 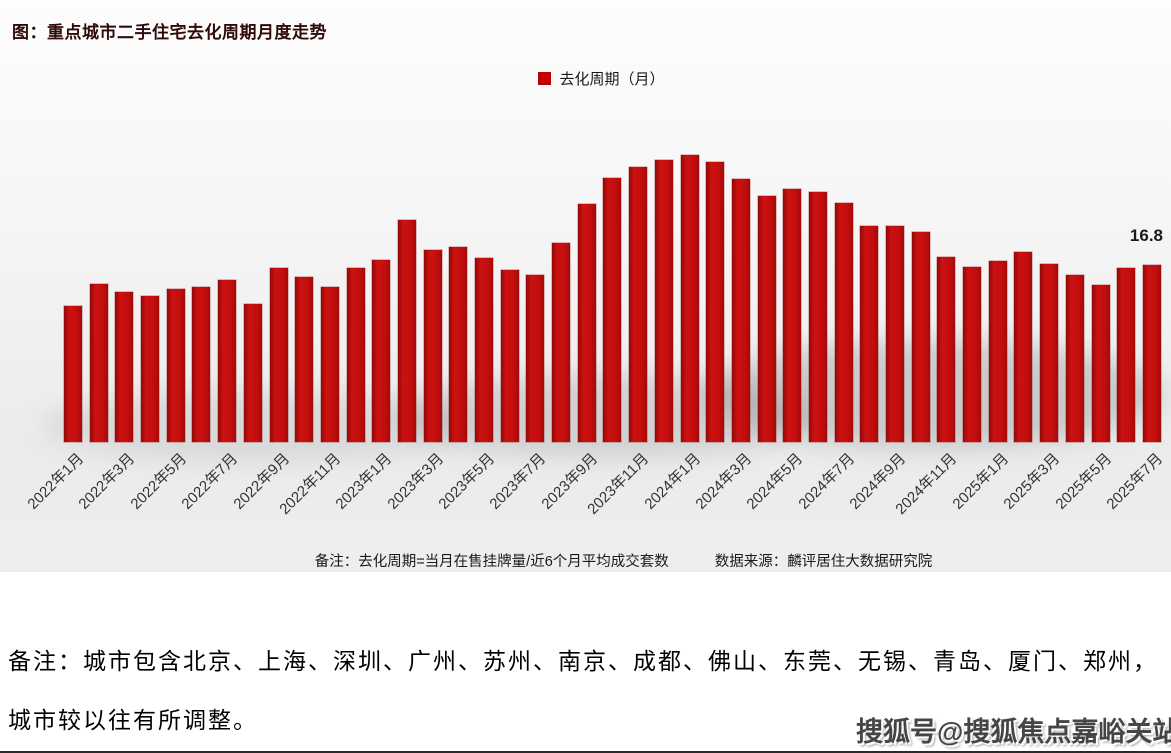 What do you see at coordinates (175, 365) in the screenshot?
I see `bar-2022年5月` at bounding box center [175, 365].